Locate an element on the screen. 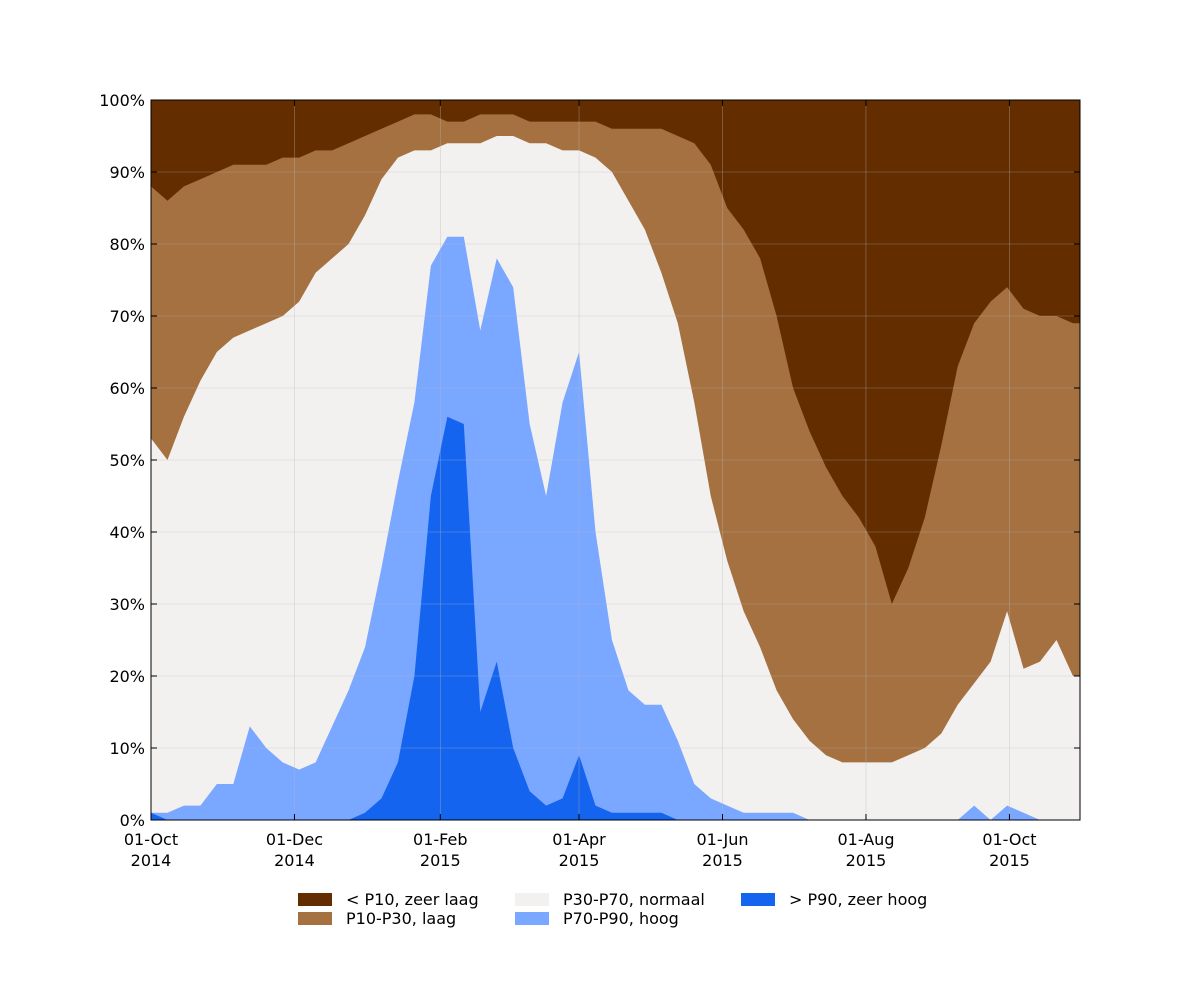 This screenshot has height=1000, width=1200. legend-item-normaal: P30-P70, normaal is located at coordinates (610, 899).